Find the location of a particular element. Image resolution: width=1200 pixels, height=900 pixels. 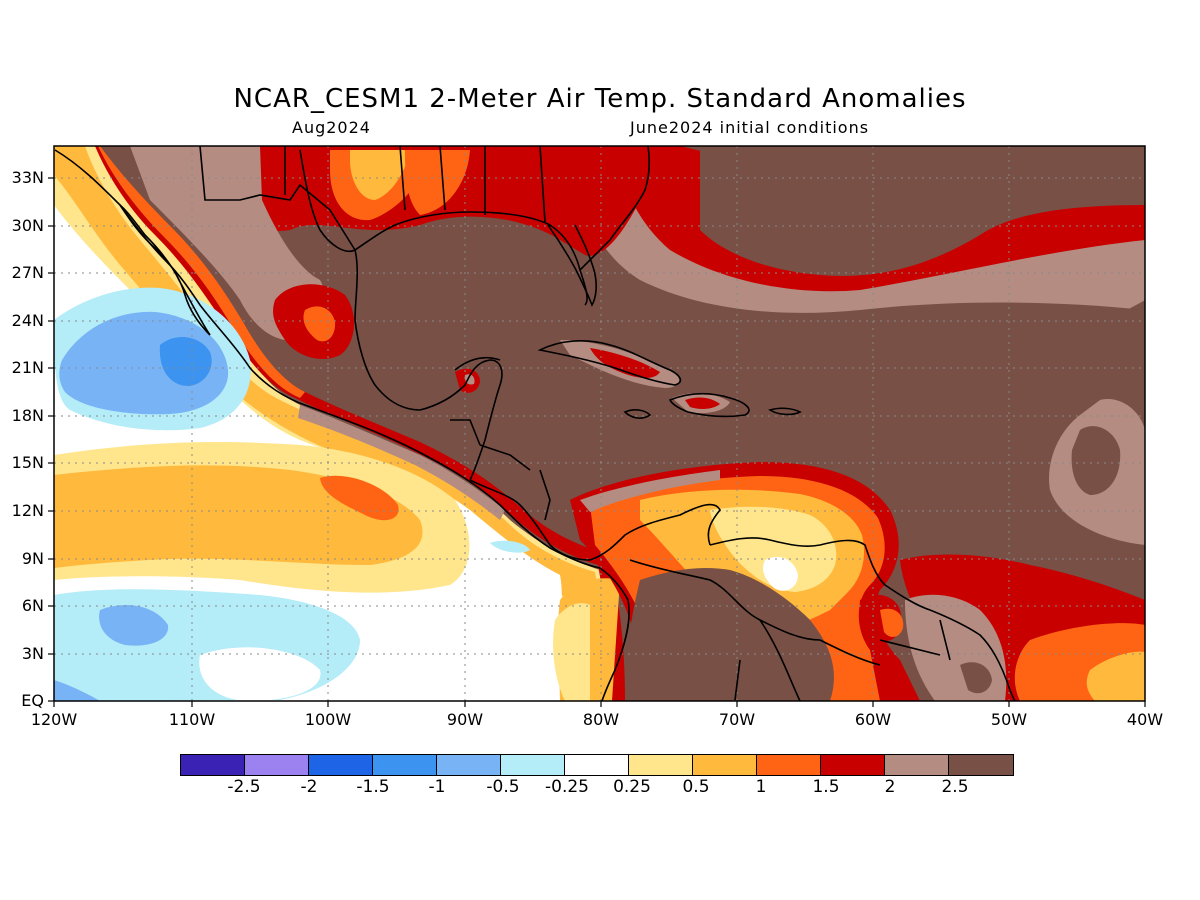

colorbar-label: 2.5 is located at coordinates (955, 787).